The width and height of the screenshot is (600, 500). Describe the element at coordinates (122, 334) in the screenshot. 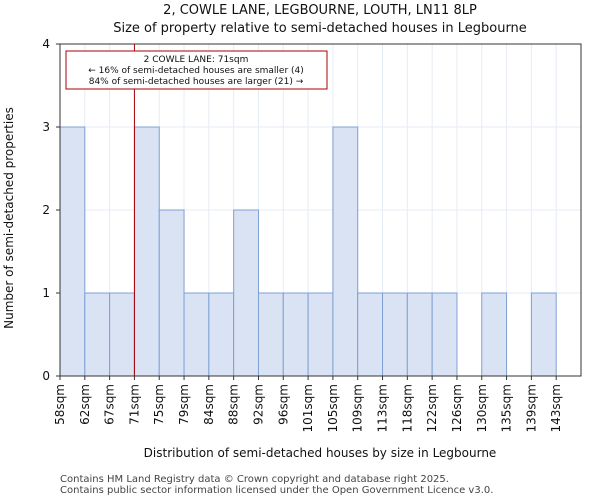

I see `bar-67sqm` at that location.